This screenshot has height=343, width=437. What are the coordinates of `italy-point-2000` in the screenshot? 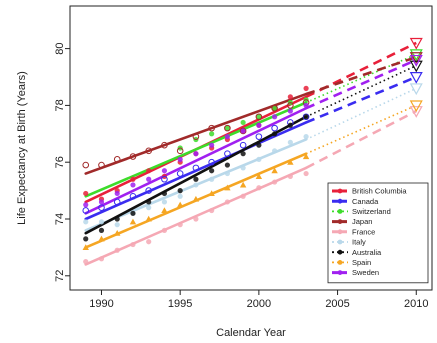 It's located at (259, 159).